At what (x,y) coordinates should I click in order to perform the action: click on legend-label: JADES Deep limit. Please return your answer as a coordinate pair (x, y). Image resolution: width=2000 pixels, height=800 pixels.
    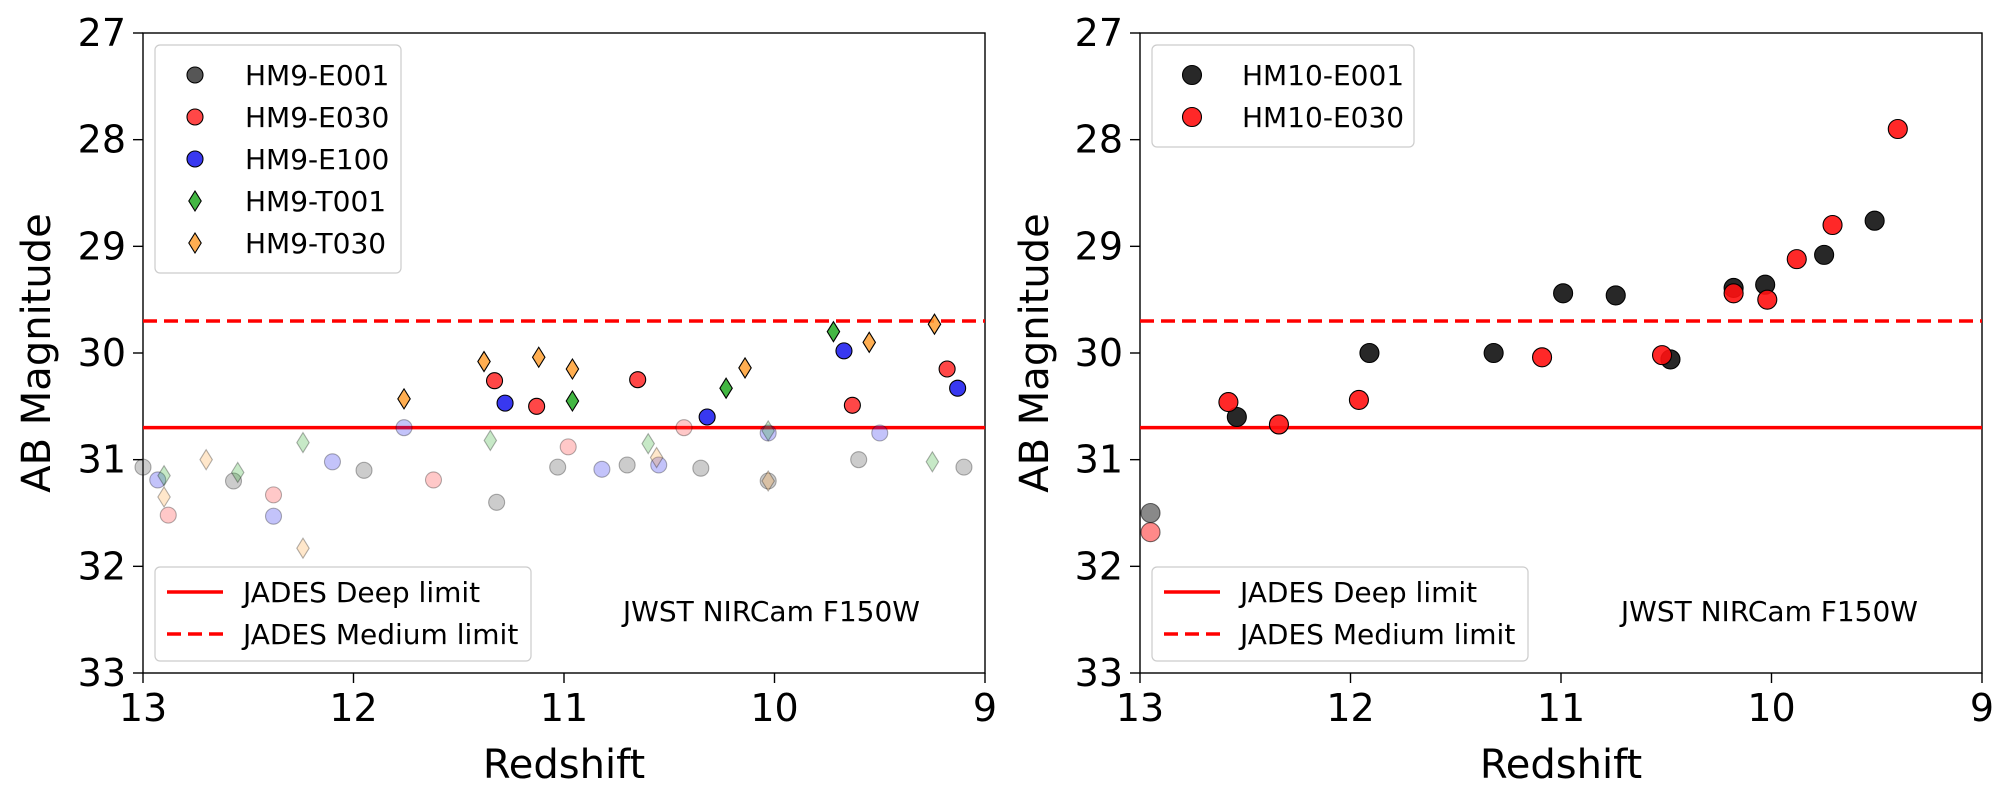
    Looking at the image, I should click on (1357, 592).